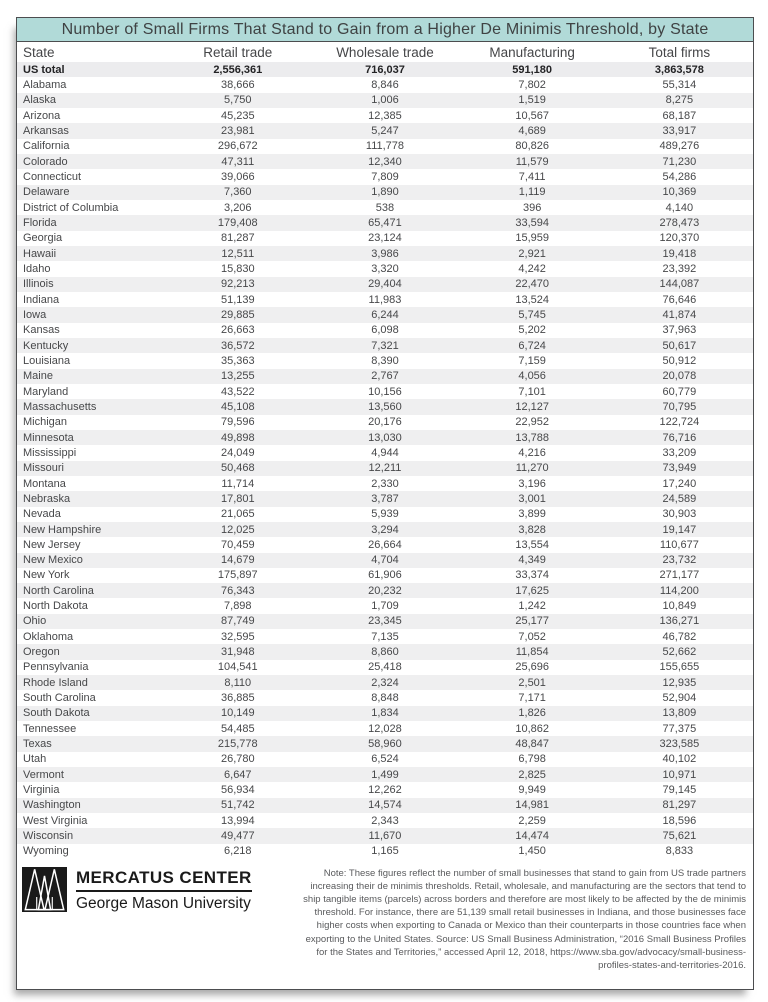  I want to click on value-cell: 538, so click(385, 207).